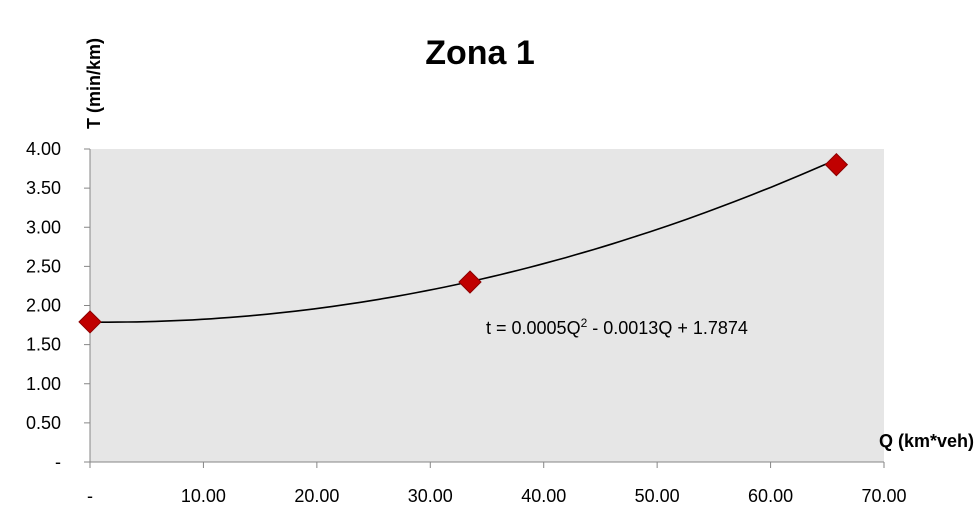 This screenshot has width=977, height=508. I want to click on y-axis-ticks: - 0.50 1.00 1.50 2.00 2.50 3.00 3.50 4.00, so click(58, 305).